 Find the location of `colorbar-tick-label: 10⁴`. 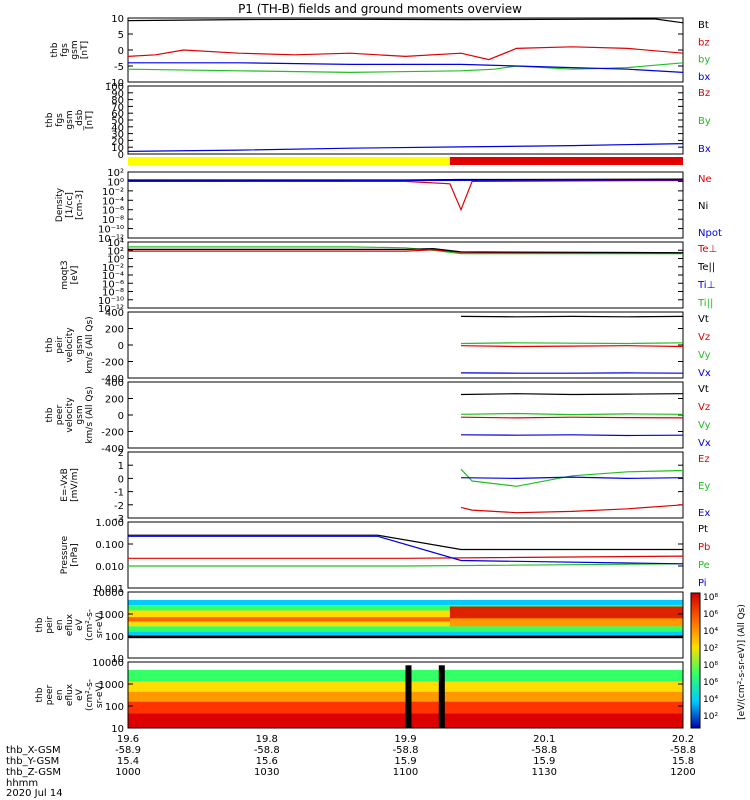

colorbar-tick-label: 10⁴ is located at coordinates (710, 700).